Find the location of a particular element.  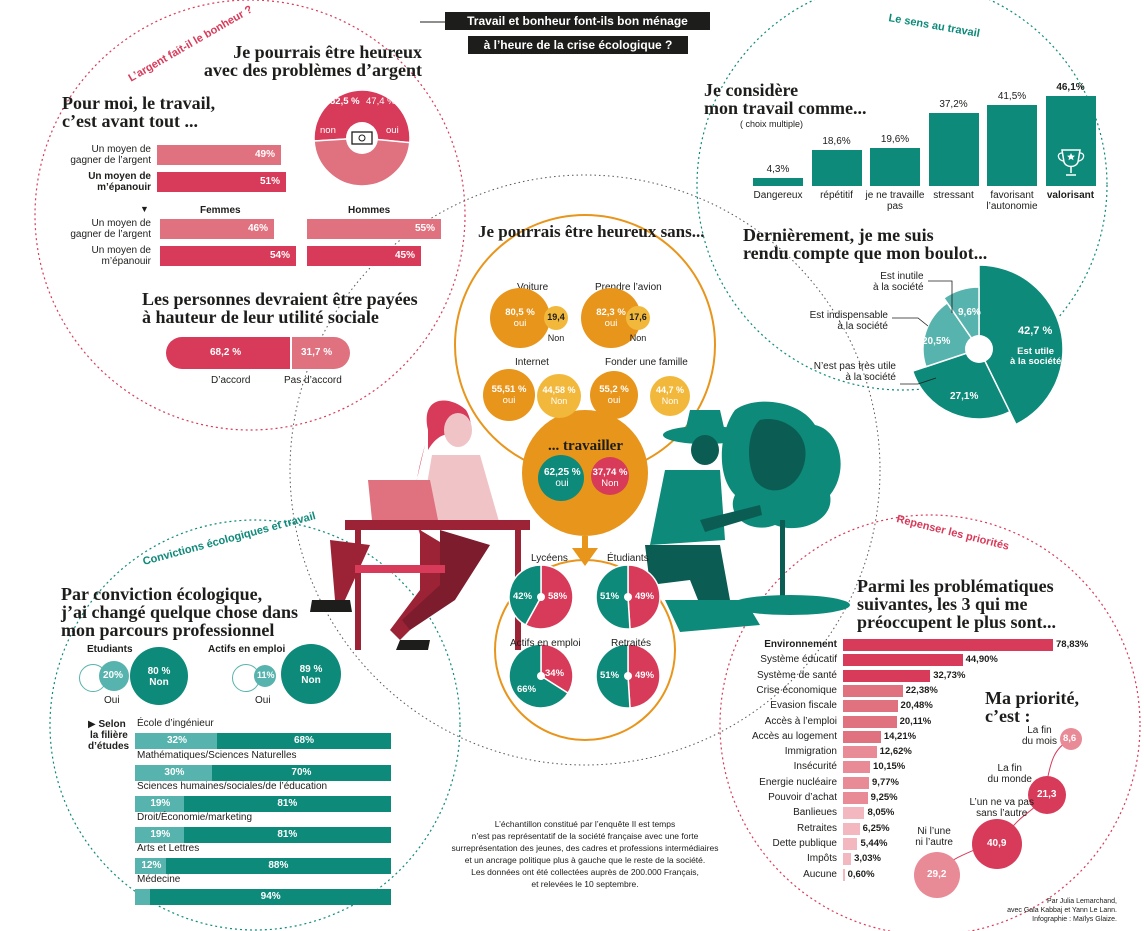

filiere-bar-4: 12% 88% is located at coordinates (263, 866).